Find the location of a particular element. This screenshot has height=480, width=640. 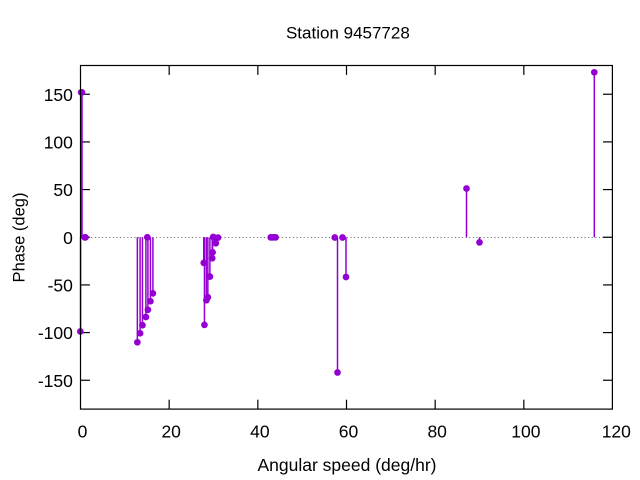

svg-text: 50 is located at coordinates (63, 190).